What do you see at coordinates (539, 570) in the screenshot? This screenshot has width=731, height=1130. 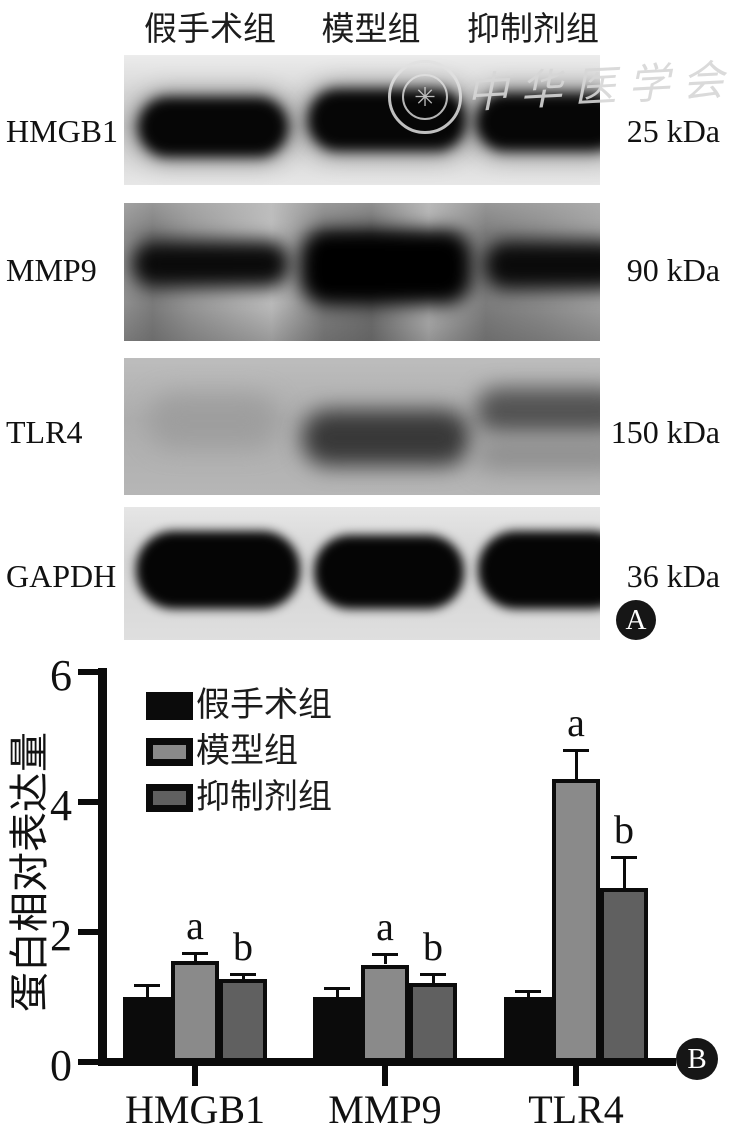 I see `blot-band-gapdh-lane3` at bounding box center [539, 570].